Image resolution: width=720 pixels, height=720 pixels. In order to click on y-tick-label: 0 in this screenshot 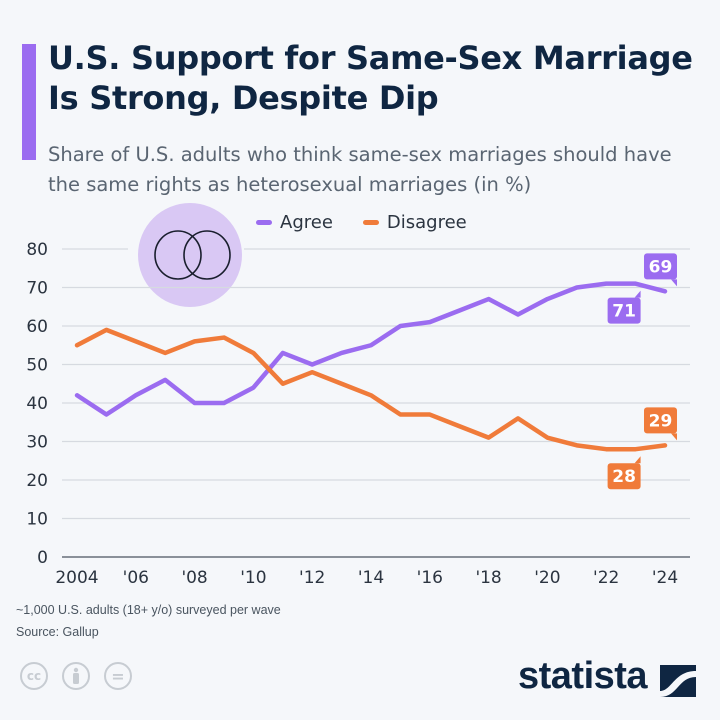, I will do `click(42, 558)`.